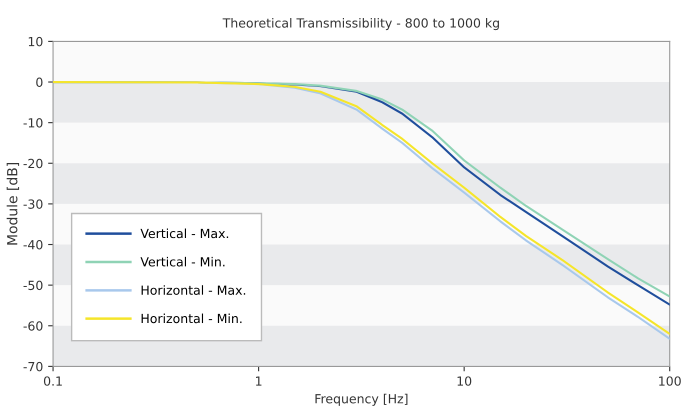  What do you see at coordinates (33, 326) in the screenshot?
I see `y-tick-label: -60` at bounding box center [33, 326].